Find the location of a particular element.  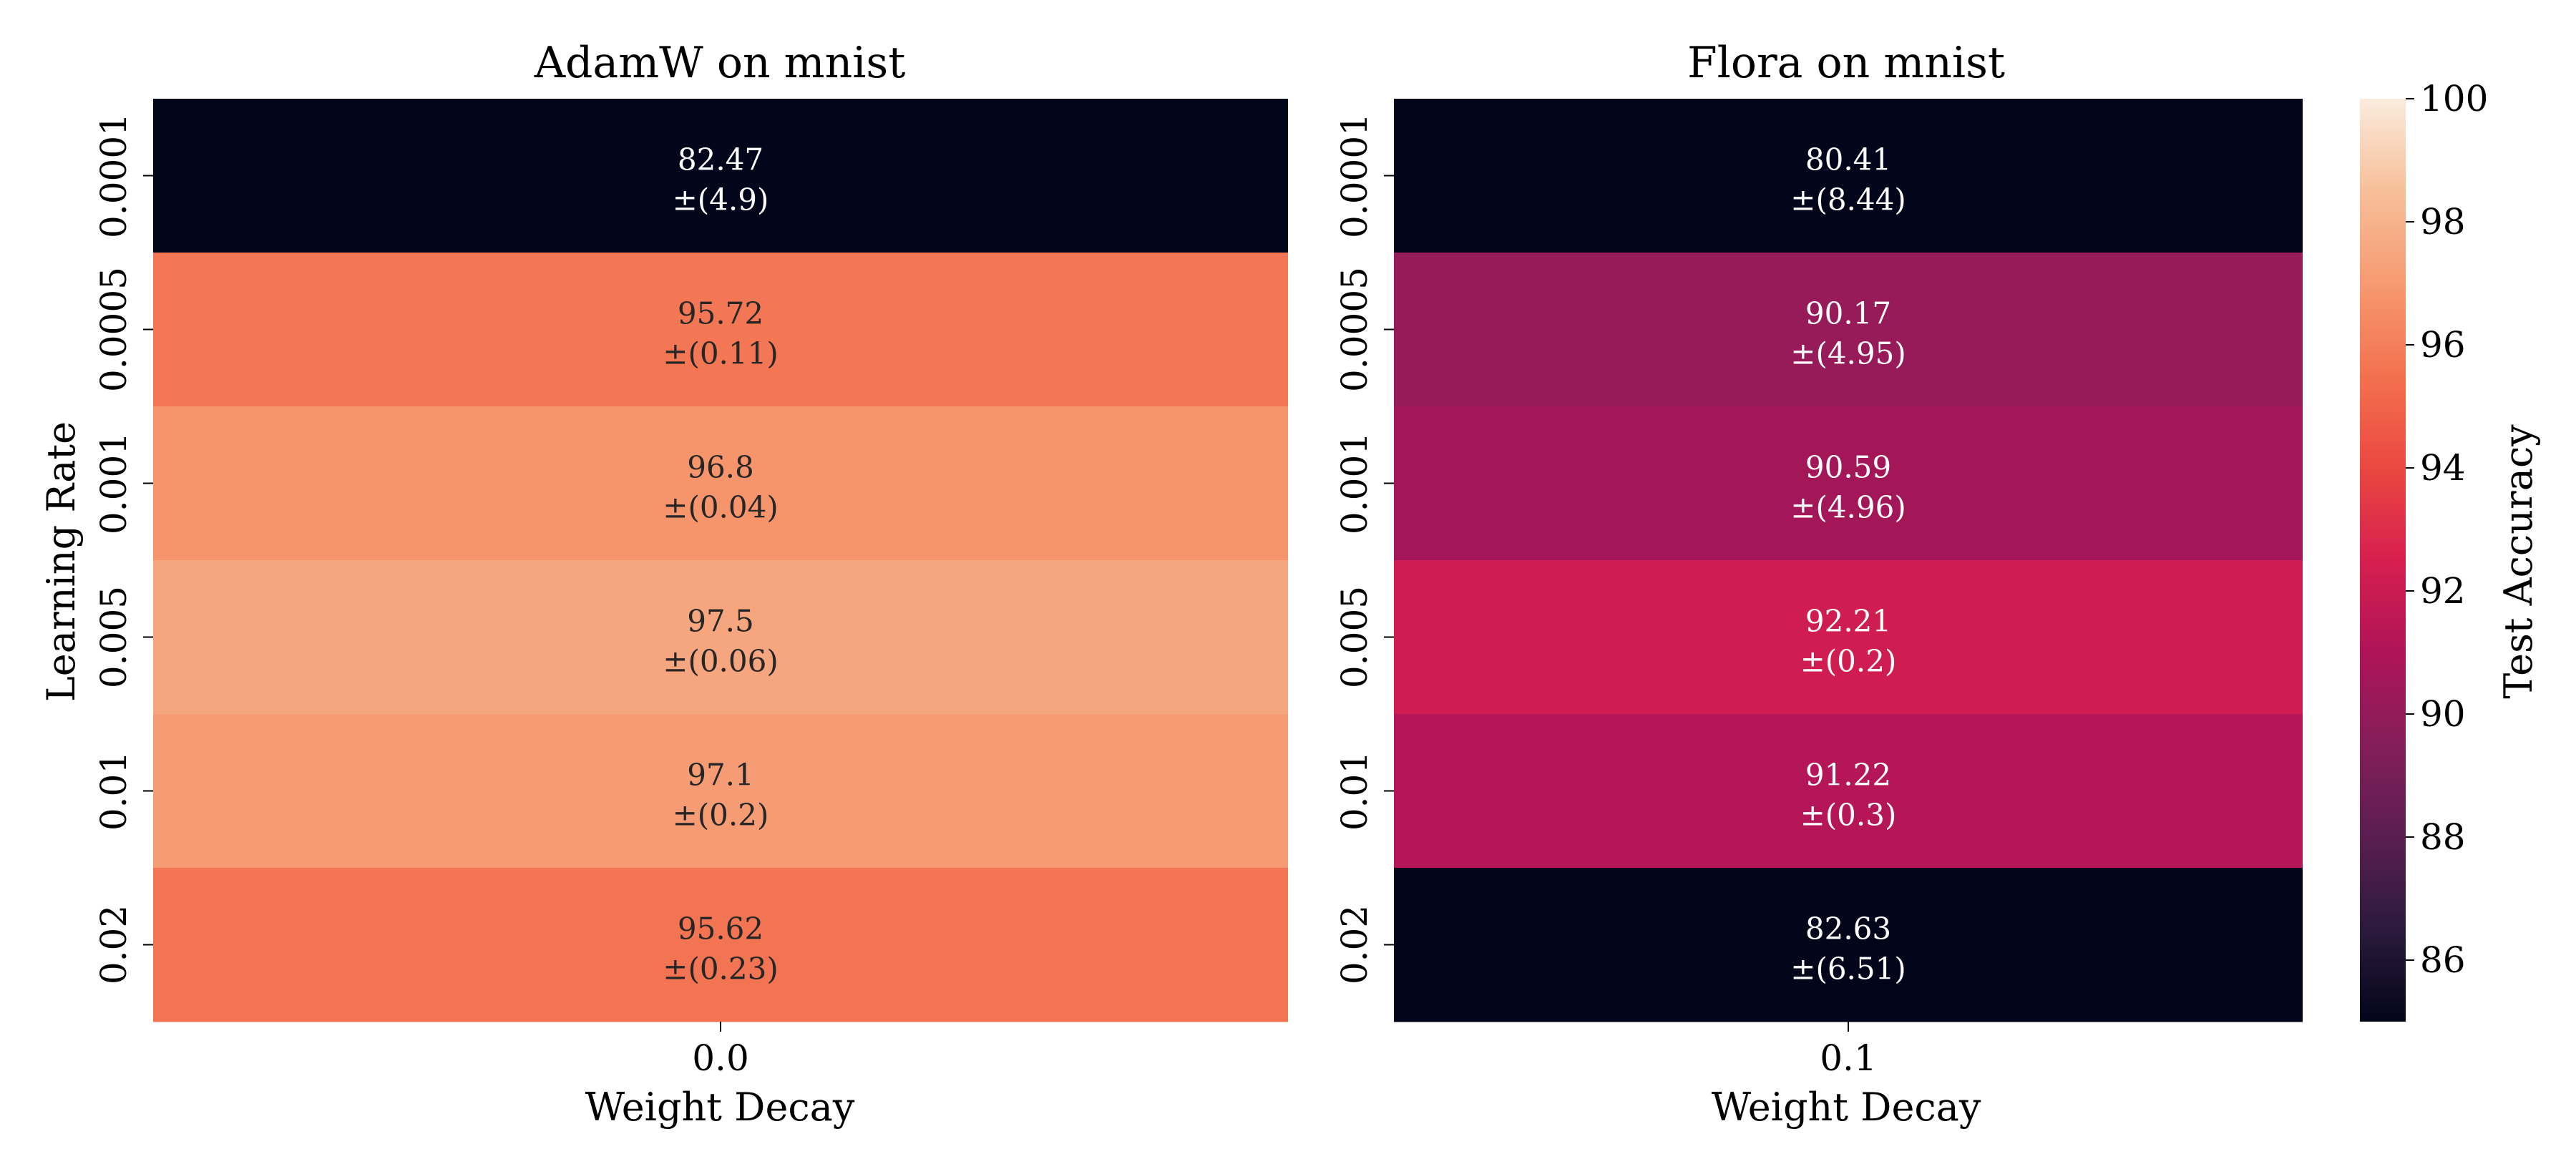

colorbar-tick-label: 90 is located at coordinates (2443, 714).